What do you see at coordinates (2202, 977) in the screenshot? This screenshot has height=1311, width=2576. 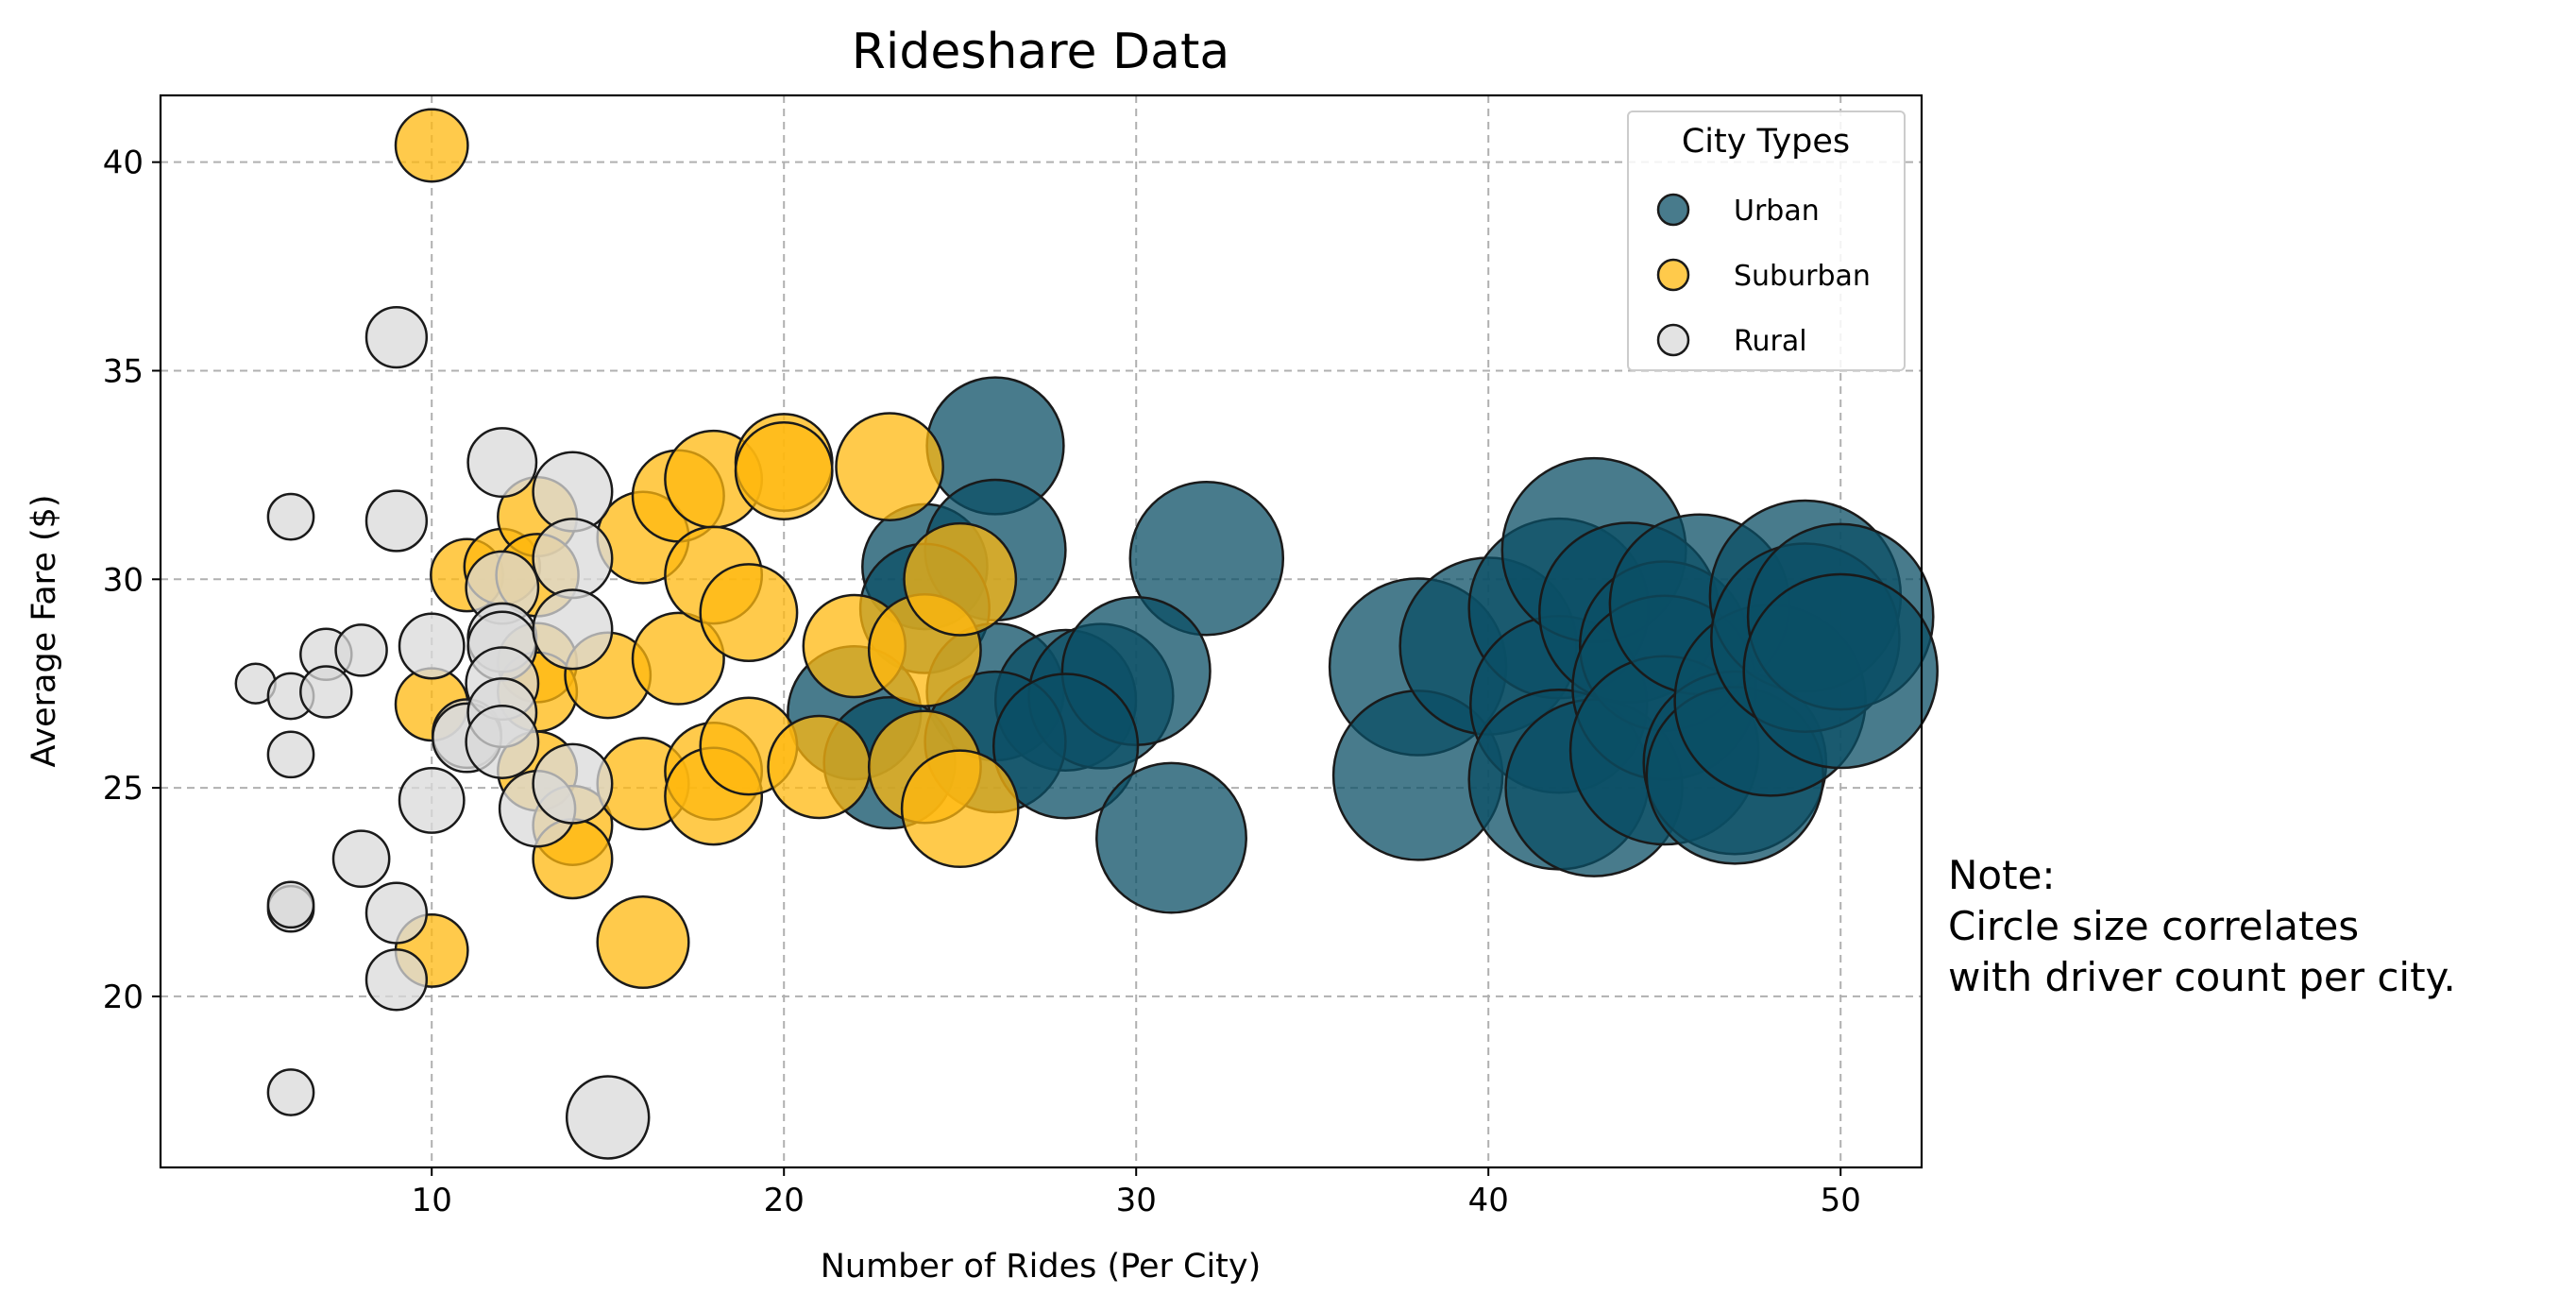 I see `note-line-3: with driver count per city.` at bounding box center [2202, 977].